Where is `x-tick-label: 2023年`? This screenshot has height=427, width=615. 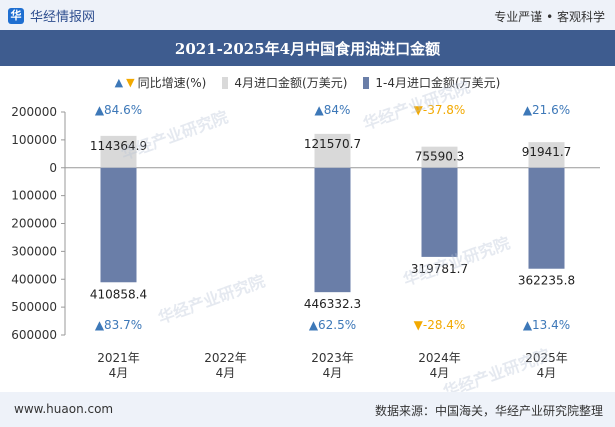 x-tick-label: 2023年 is located at coordinates (332, 358).